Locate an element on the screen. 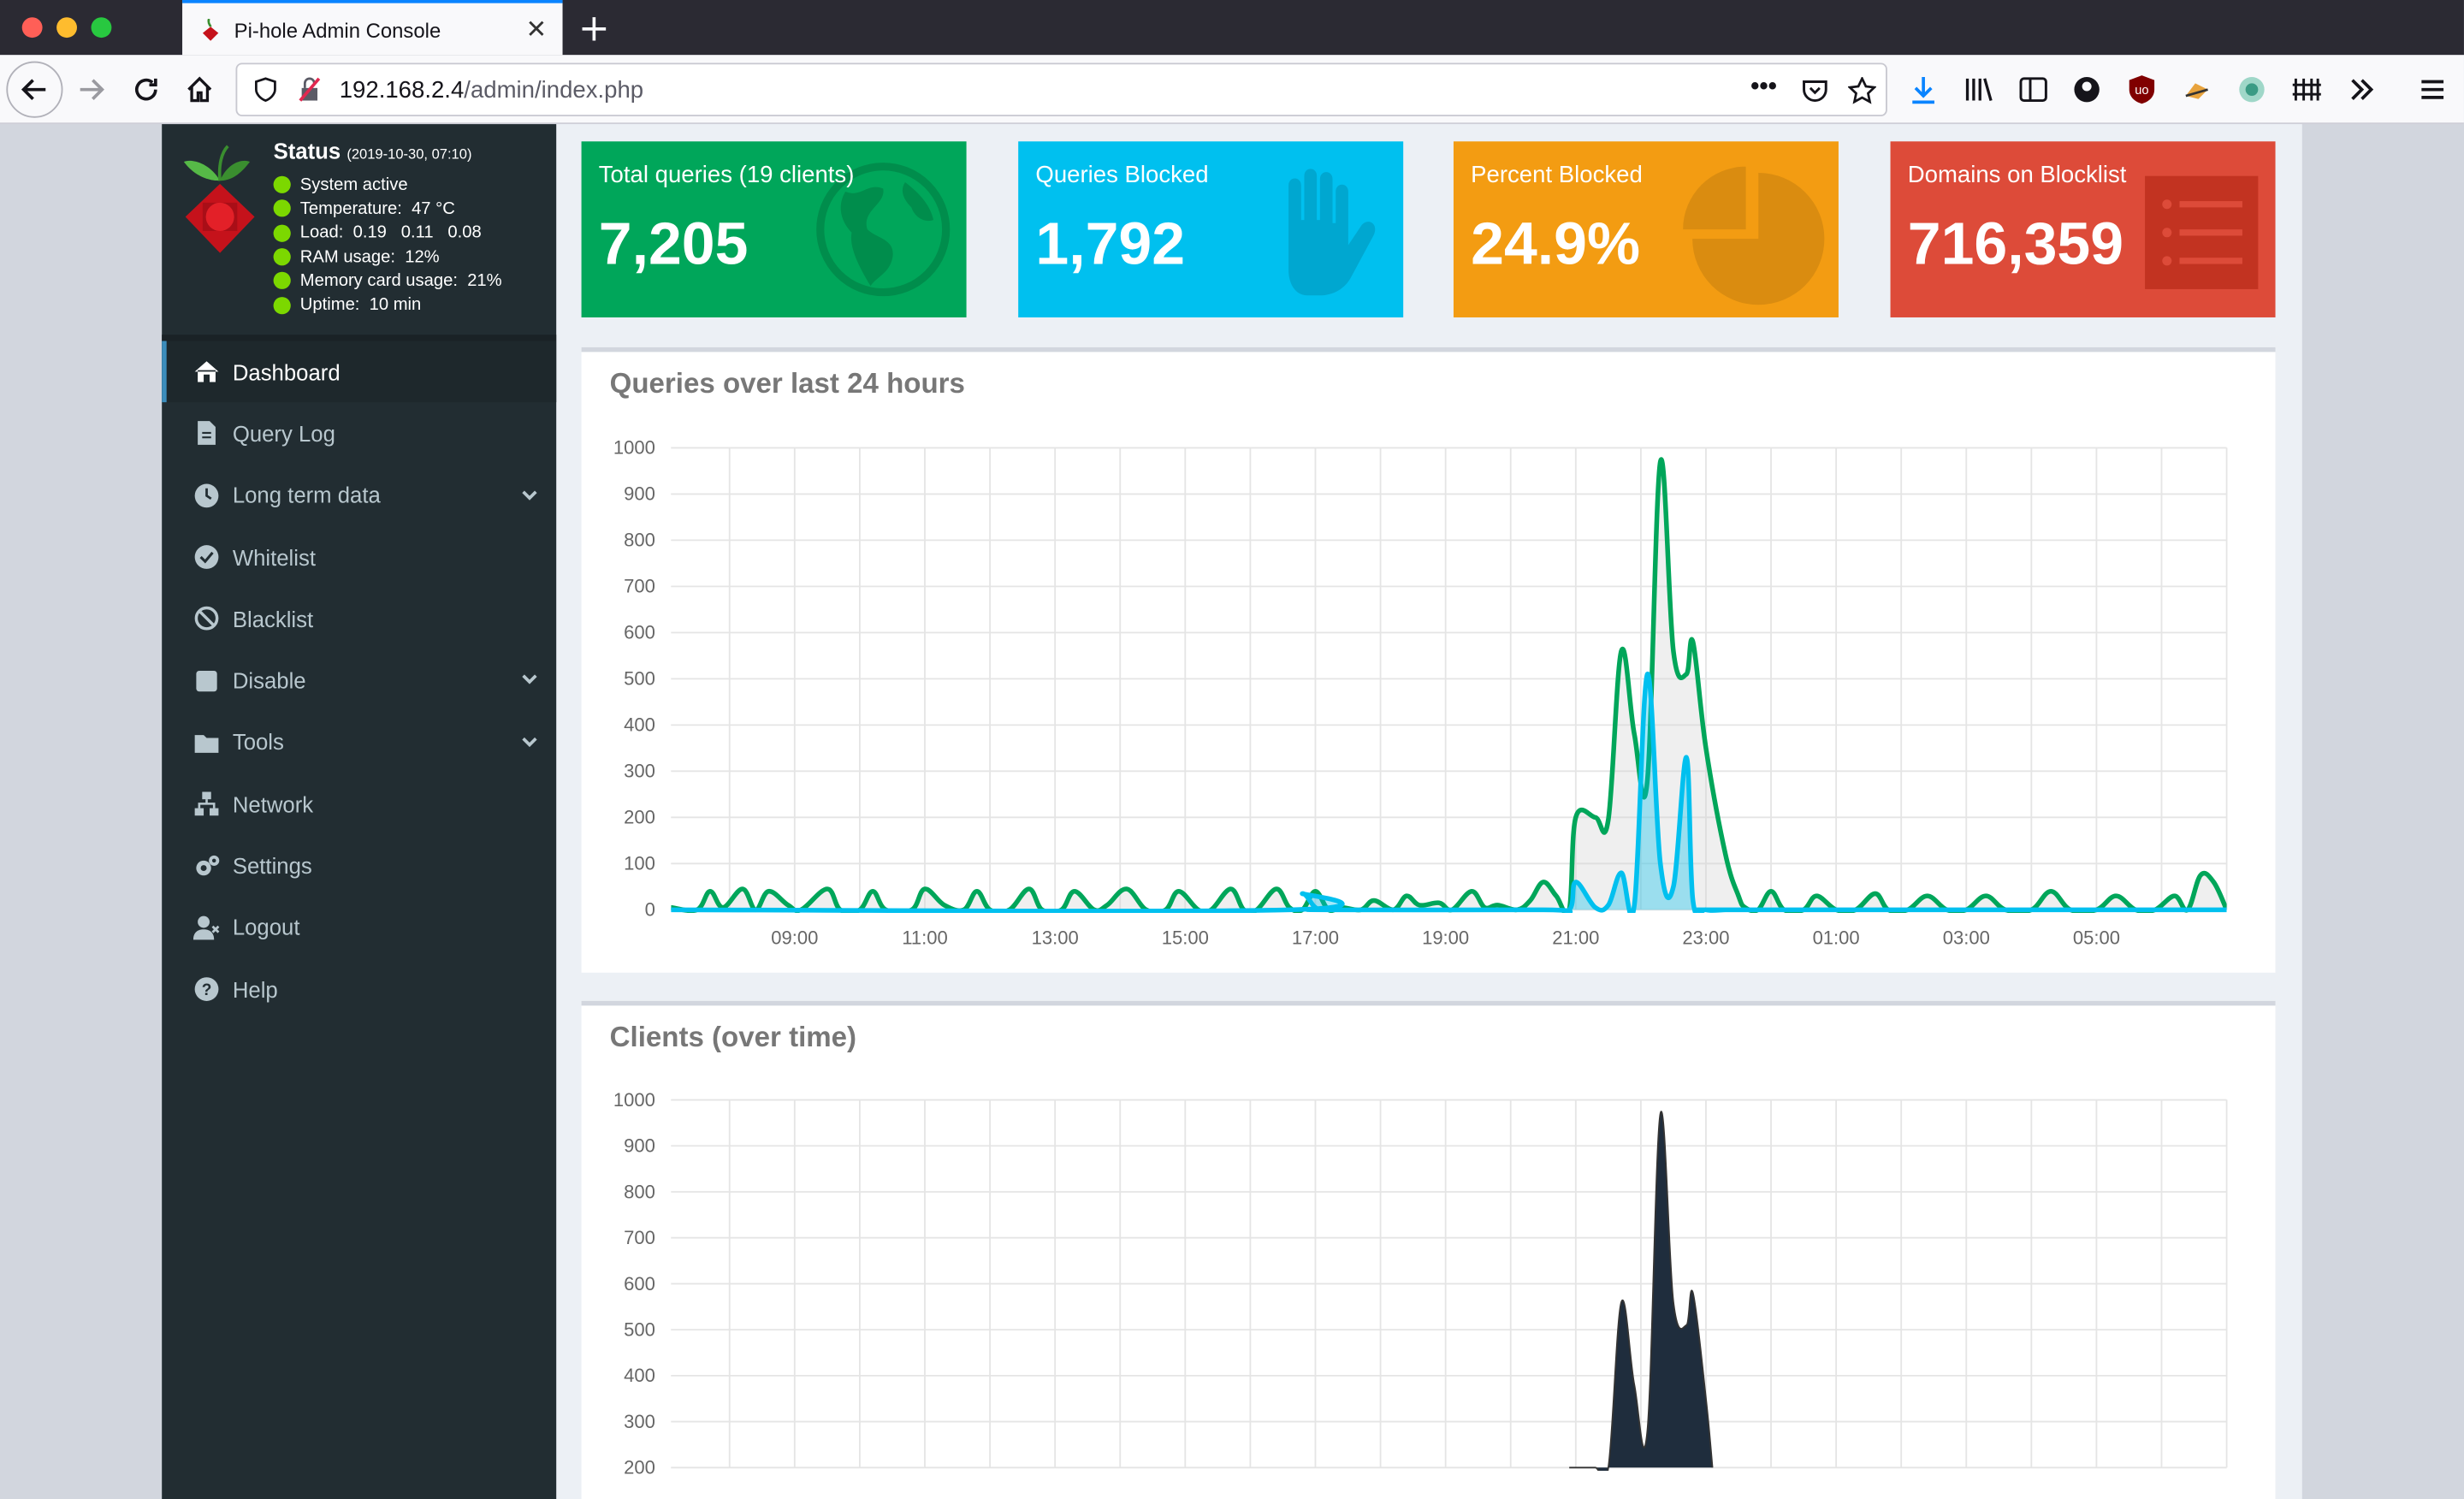 Image resolution: width=2464 pixels, height=1499 pixels. back-arrow-icon is located at coordinates (33, 89).